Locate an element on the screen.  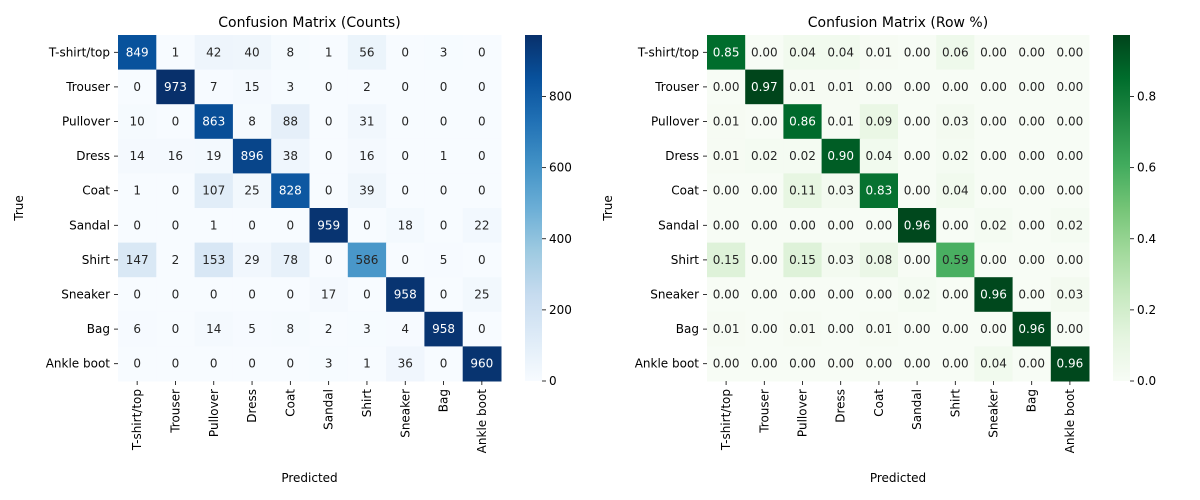
cell-value-label: 29 is located at coordinates (251, 260).